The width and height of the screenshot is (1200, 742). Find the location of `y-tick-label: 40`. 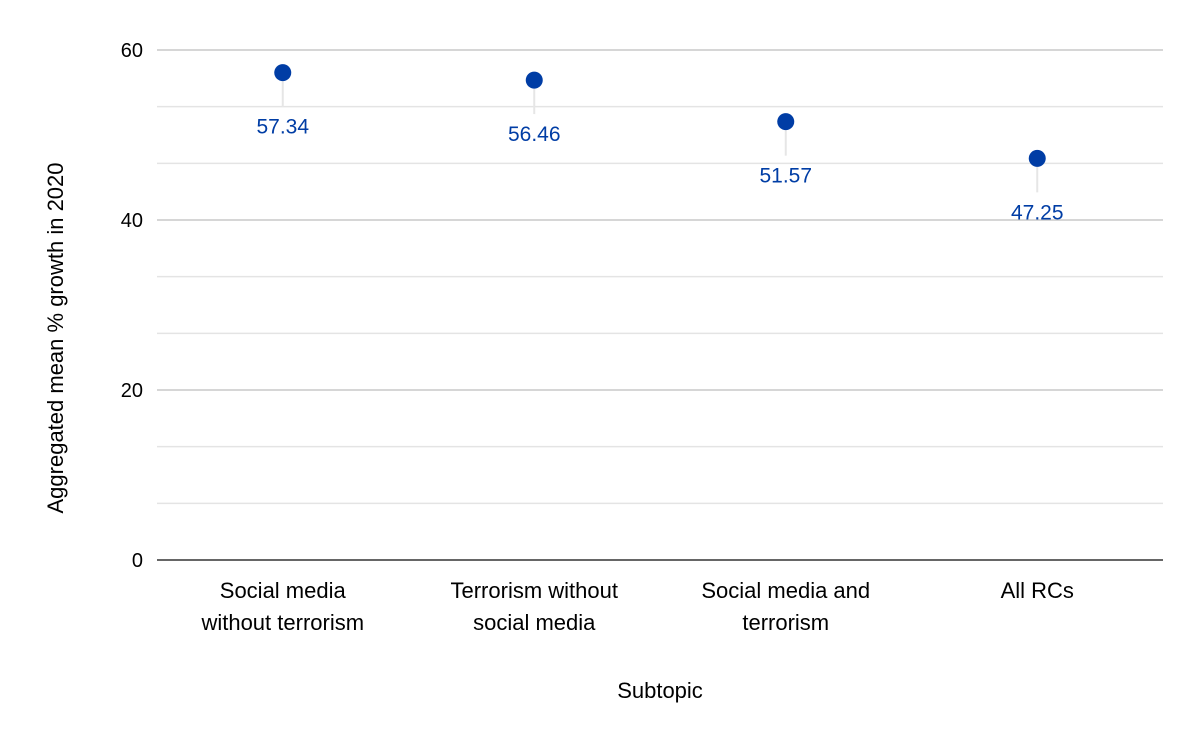

y-tick-label: 40 is located at coordinates (132, 221).